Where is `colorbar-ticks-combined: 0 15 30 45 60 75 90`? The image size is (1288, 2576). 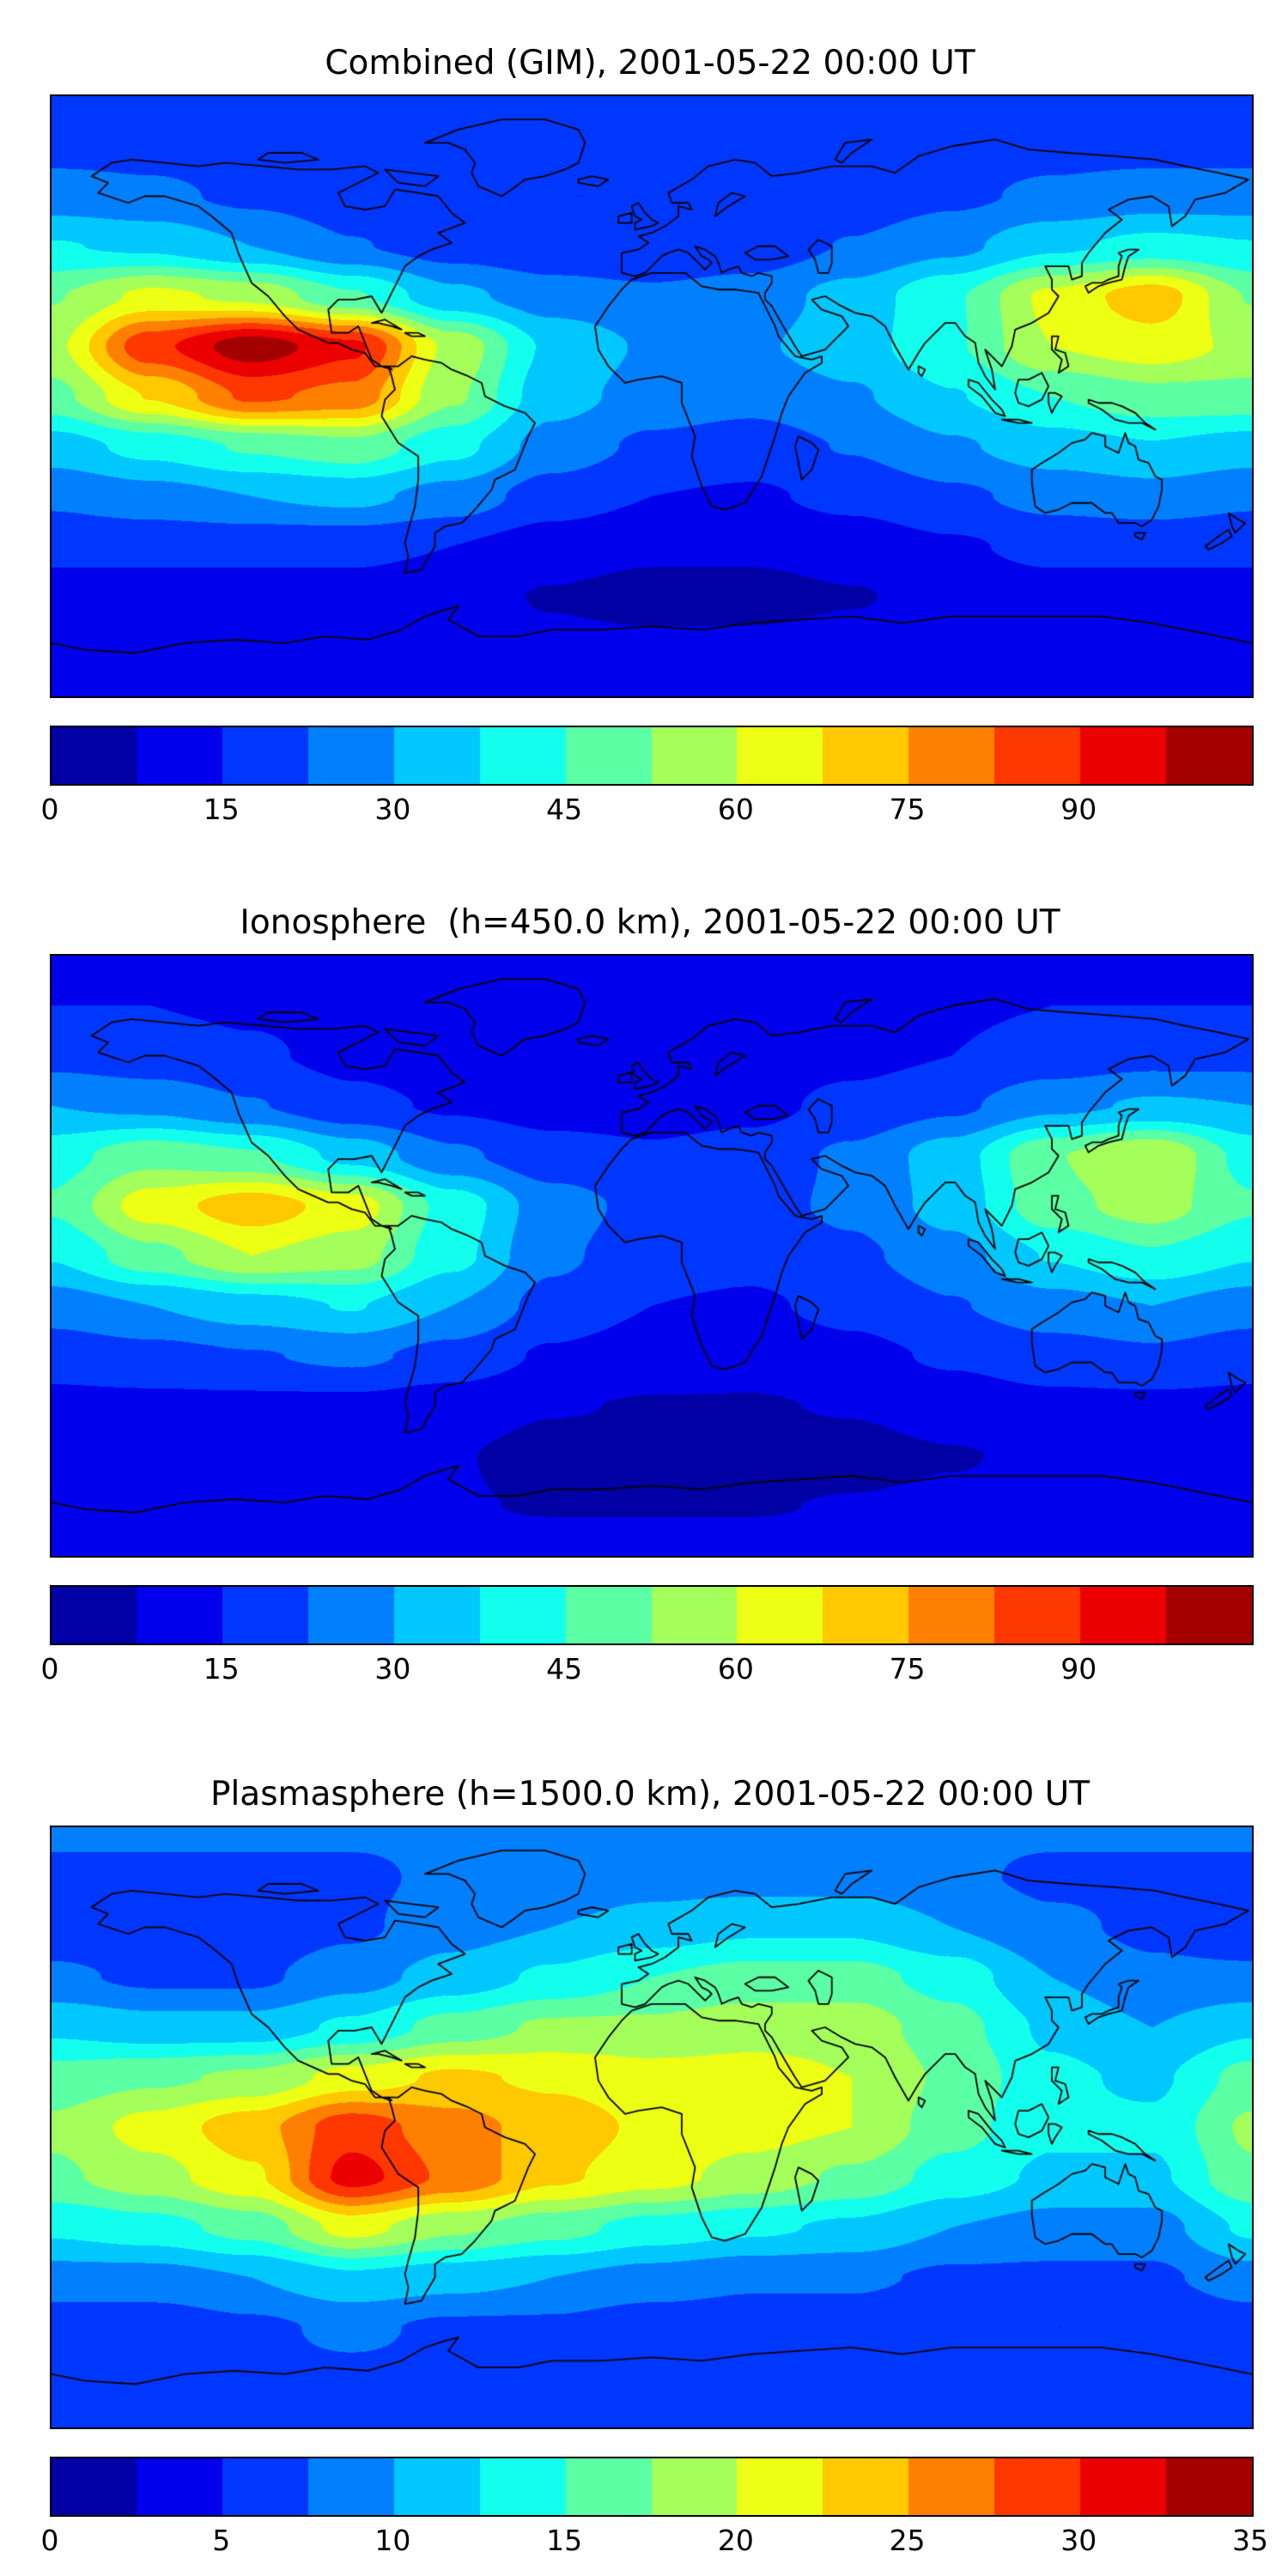
colorbar-ticks-combined: 0 15 30 45 60 75 90 is located at coordinates (645, 810).